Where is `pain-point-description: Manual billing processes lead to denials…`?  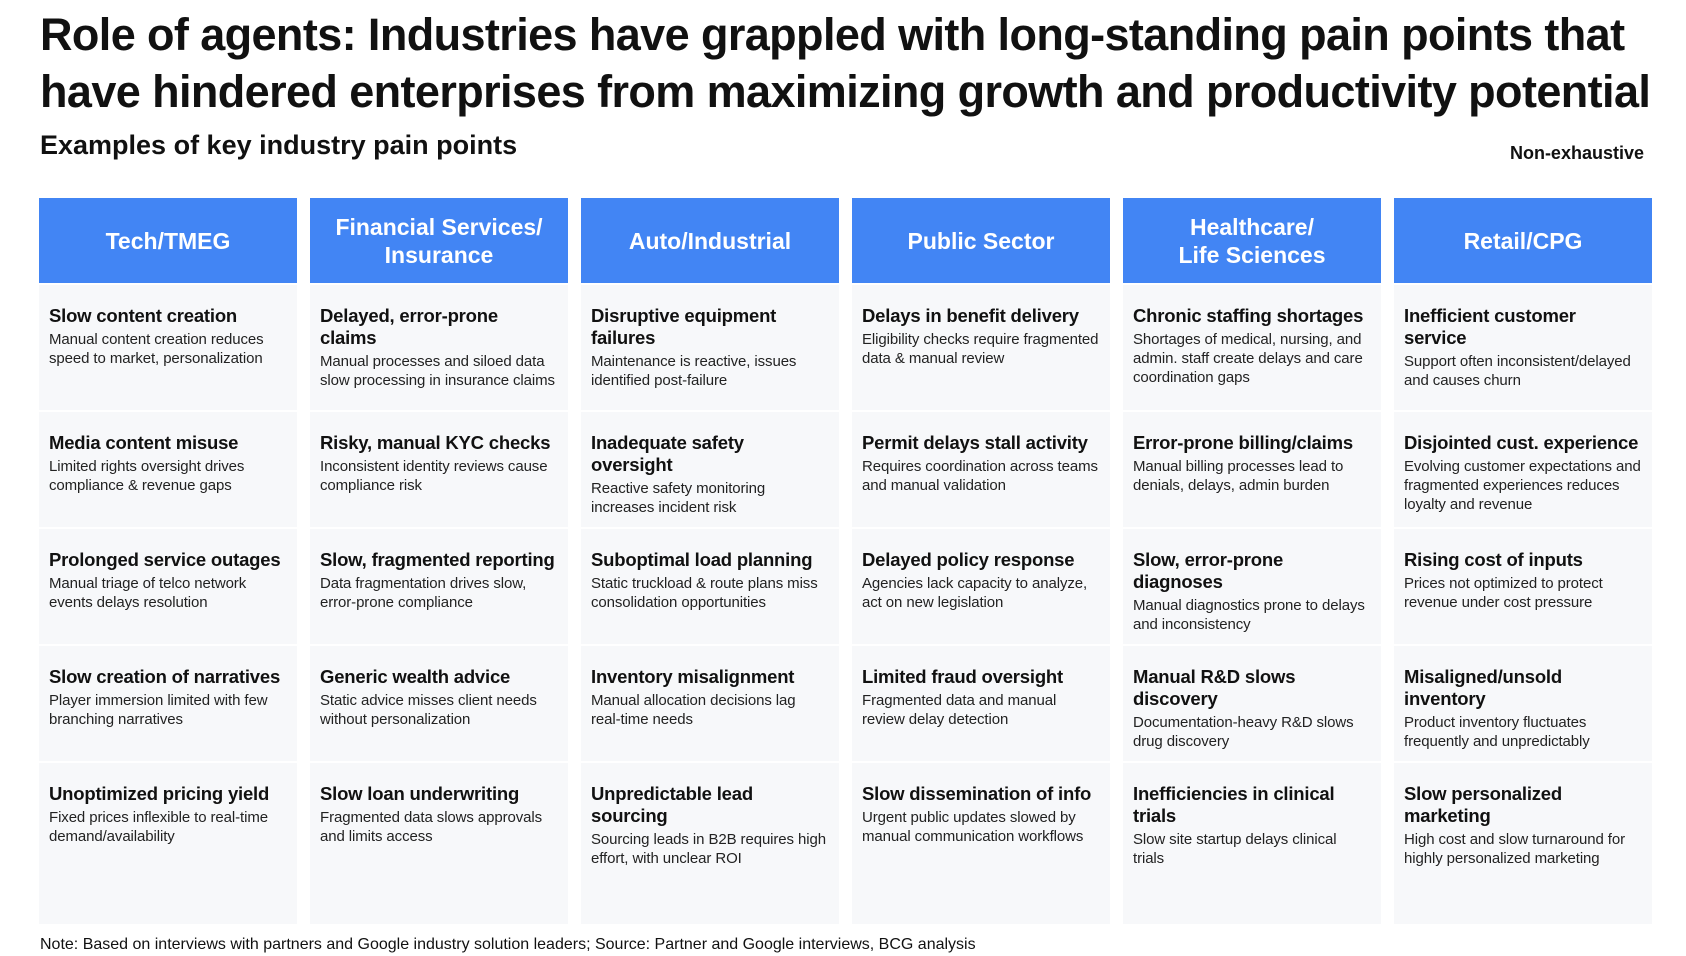 pain-point-description: Manual billing processes lead to denials… is located at coordinates (1238, 476).